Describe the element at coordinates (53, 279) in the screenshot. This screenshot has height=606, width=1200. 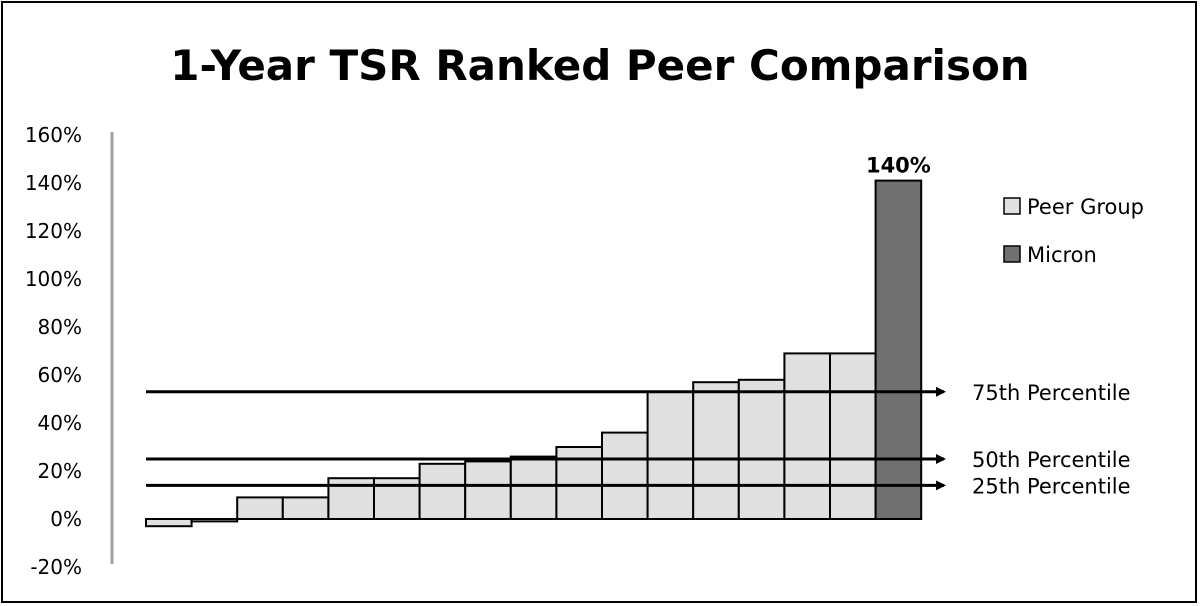
I see `y-tick-label: 100%` at that location.